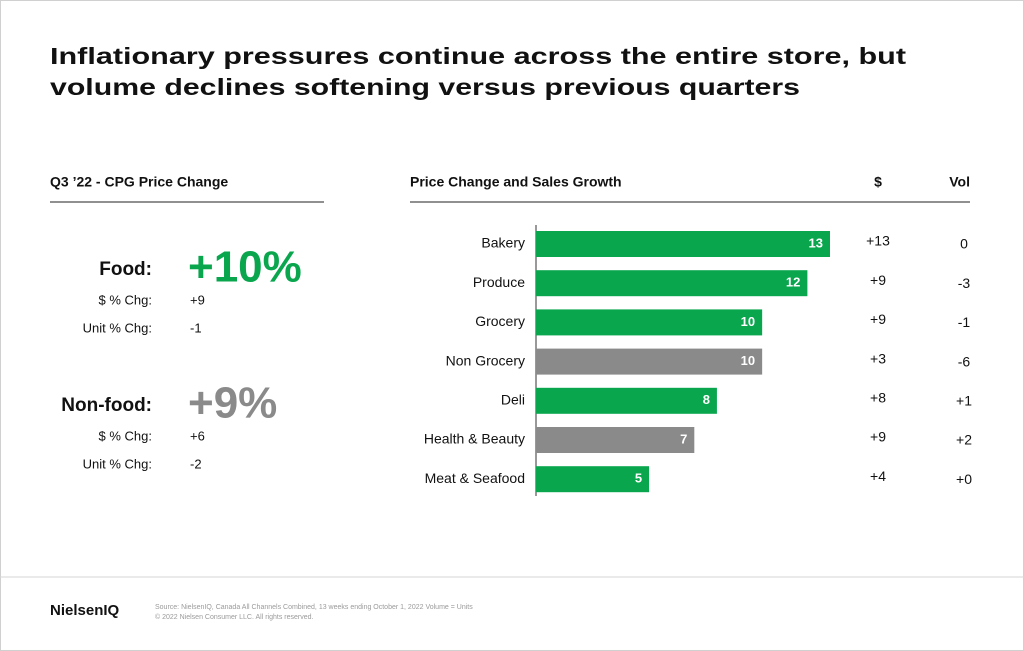 The width and height of the screenshot is (1024, 651). Describe the element at coordinates (959, 182) in the screenshot. I see `column-header: Vol` at that location.